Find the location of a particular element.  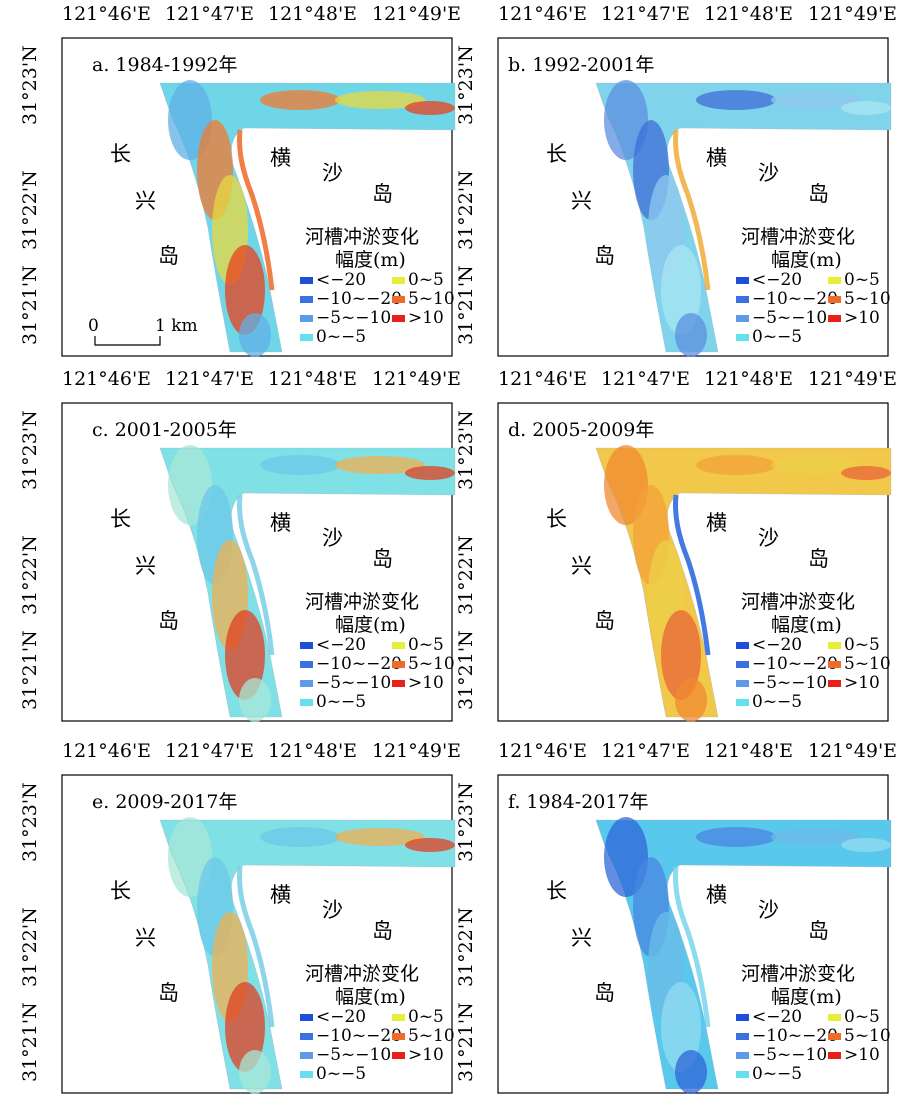

place-name-changxing: 长 is located at coordinates (556, 154).